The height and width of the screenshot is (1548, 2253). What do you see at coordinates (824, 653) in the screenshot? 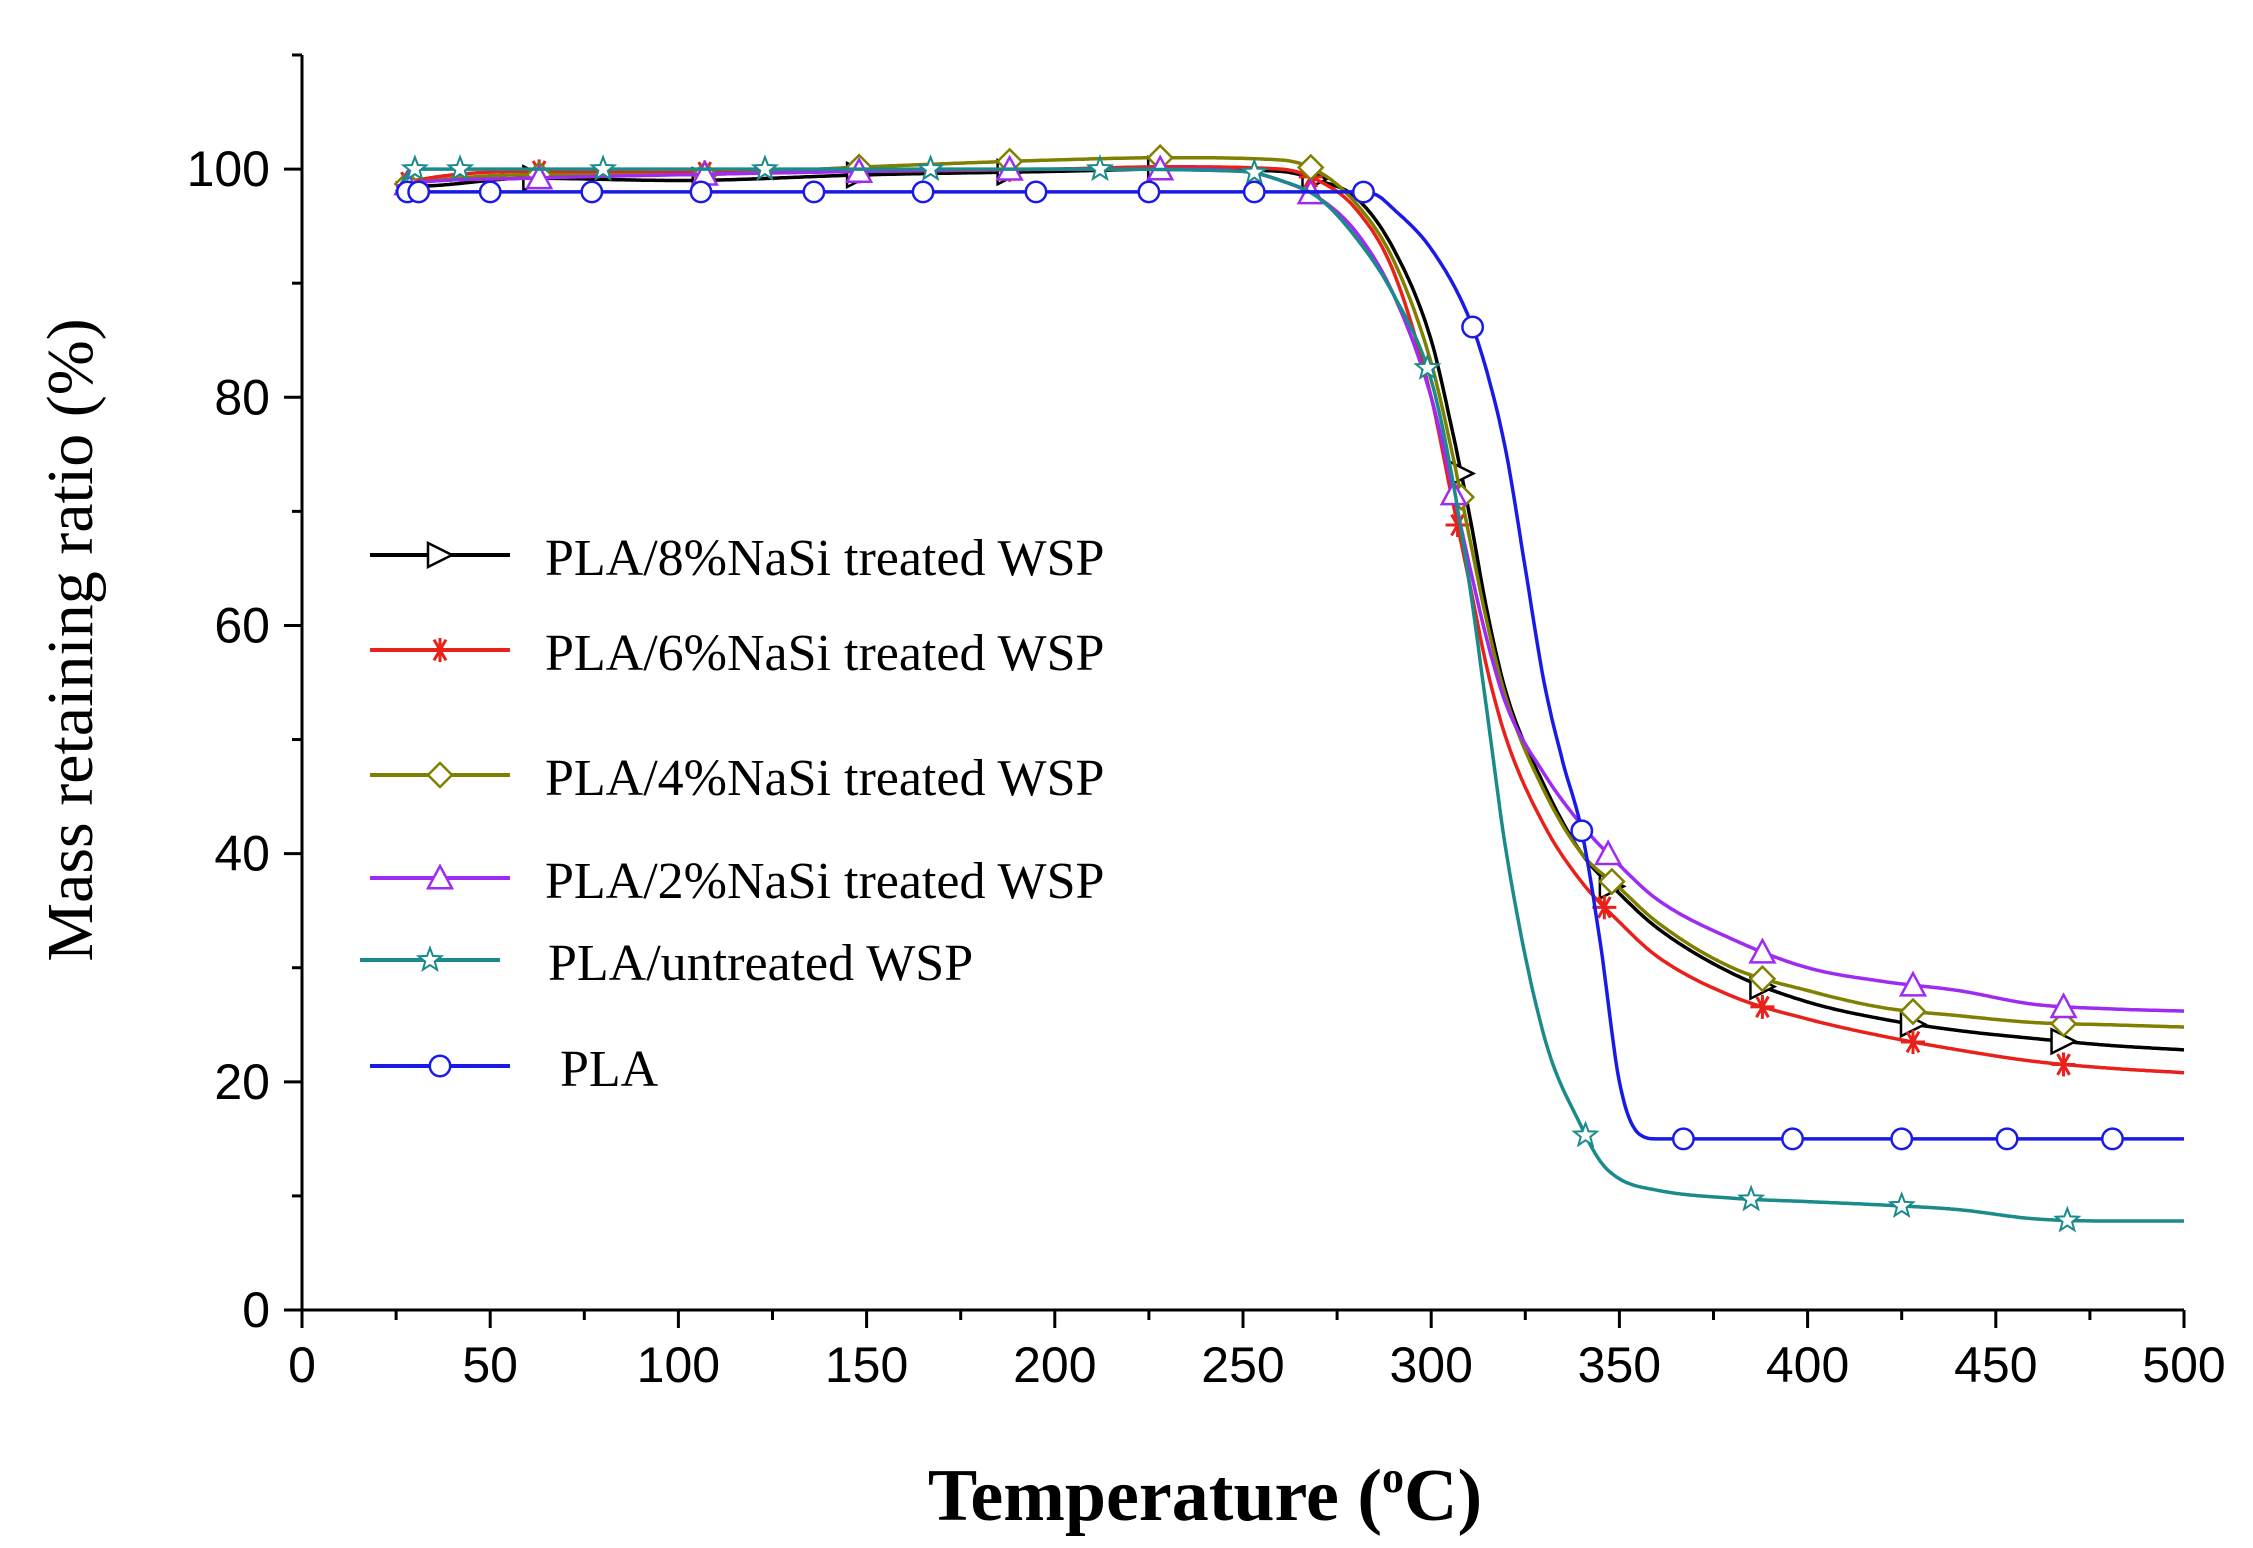
I see `legend-label: PLA/6%NaSi treated WSP` at bounding box center [824, 653].